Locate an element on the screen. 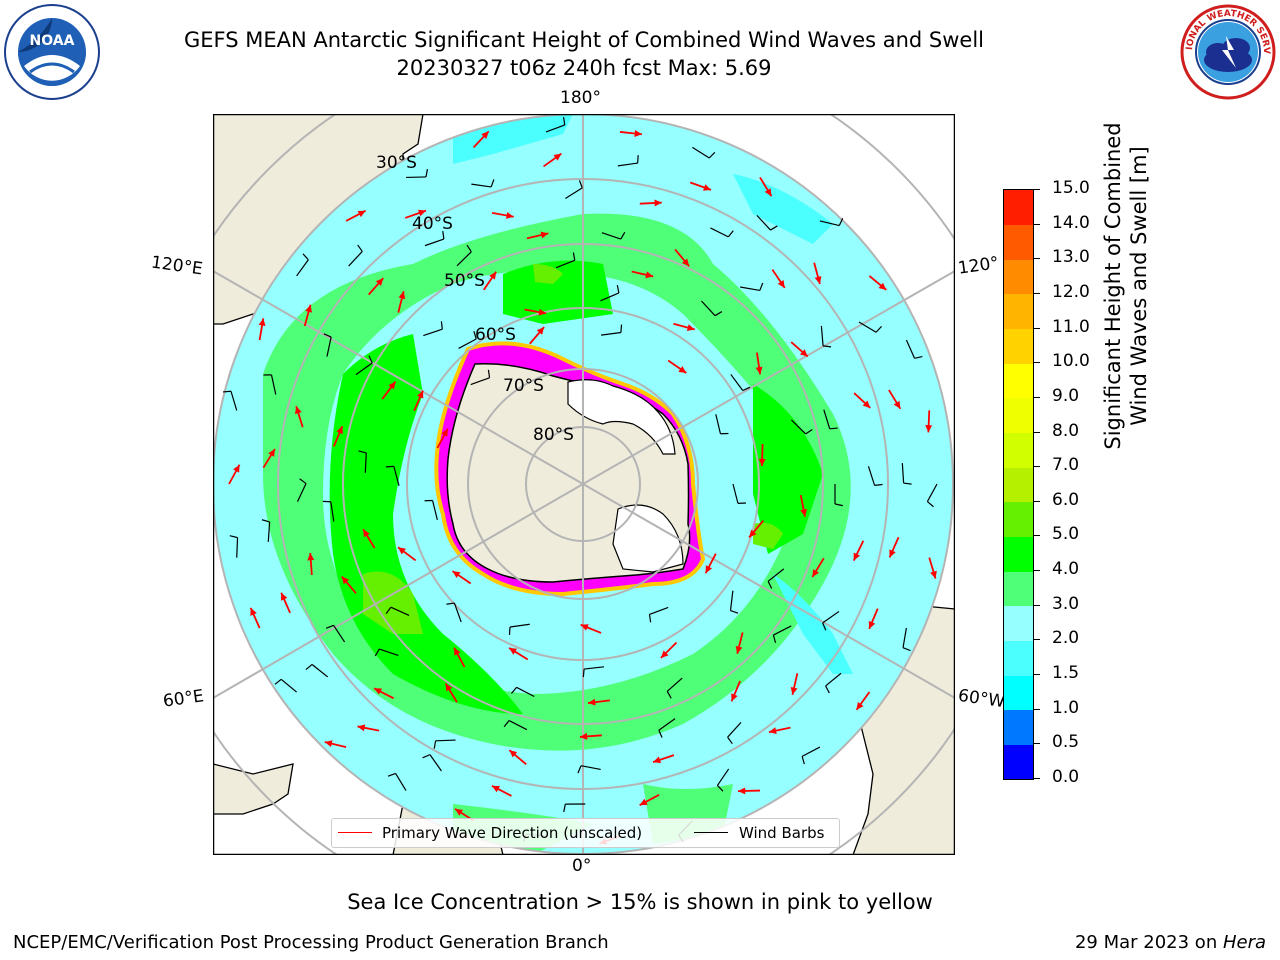 Image resolution: width=1280 pixels, height=960 pixels. svg-text: NOAA is located at coordinates (52, 41).